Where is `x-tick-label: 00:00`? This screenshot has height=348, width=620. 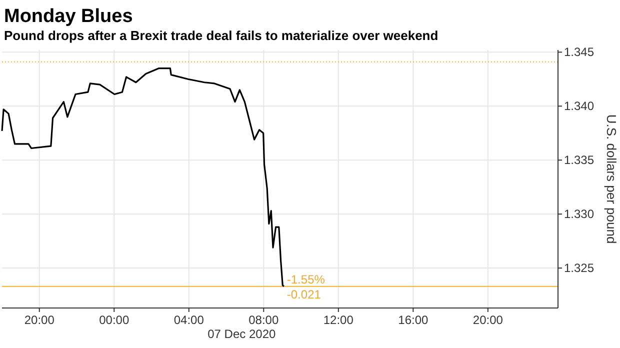
x-tick-label: 00:00 is located at coordinates (114, 320).